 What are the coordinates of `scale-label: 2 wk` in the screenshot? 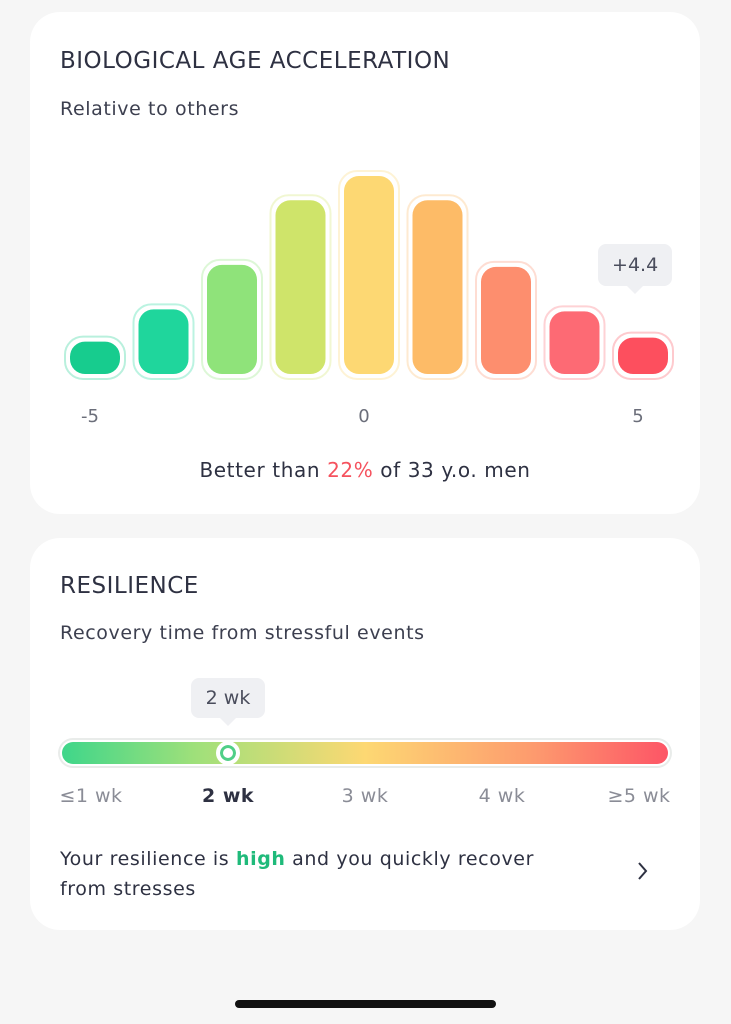 It's located at (228, 796).